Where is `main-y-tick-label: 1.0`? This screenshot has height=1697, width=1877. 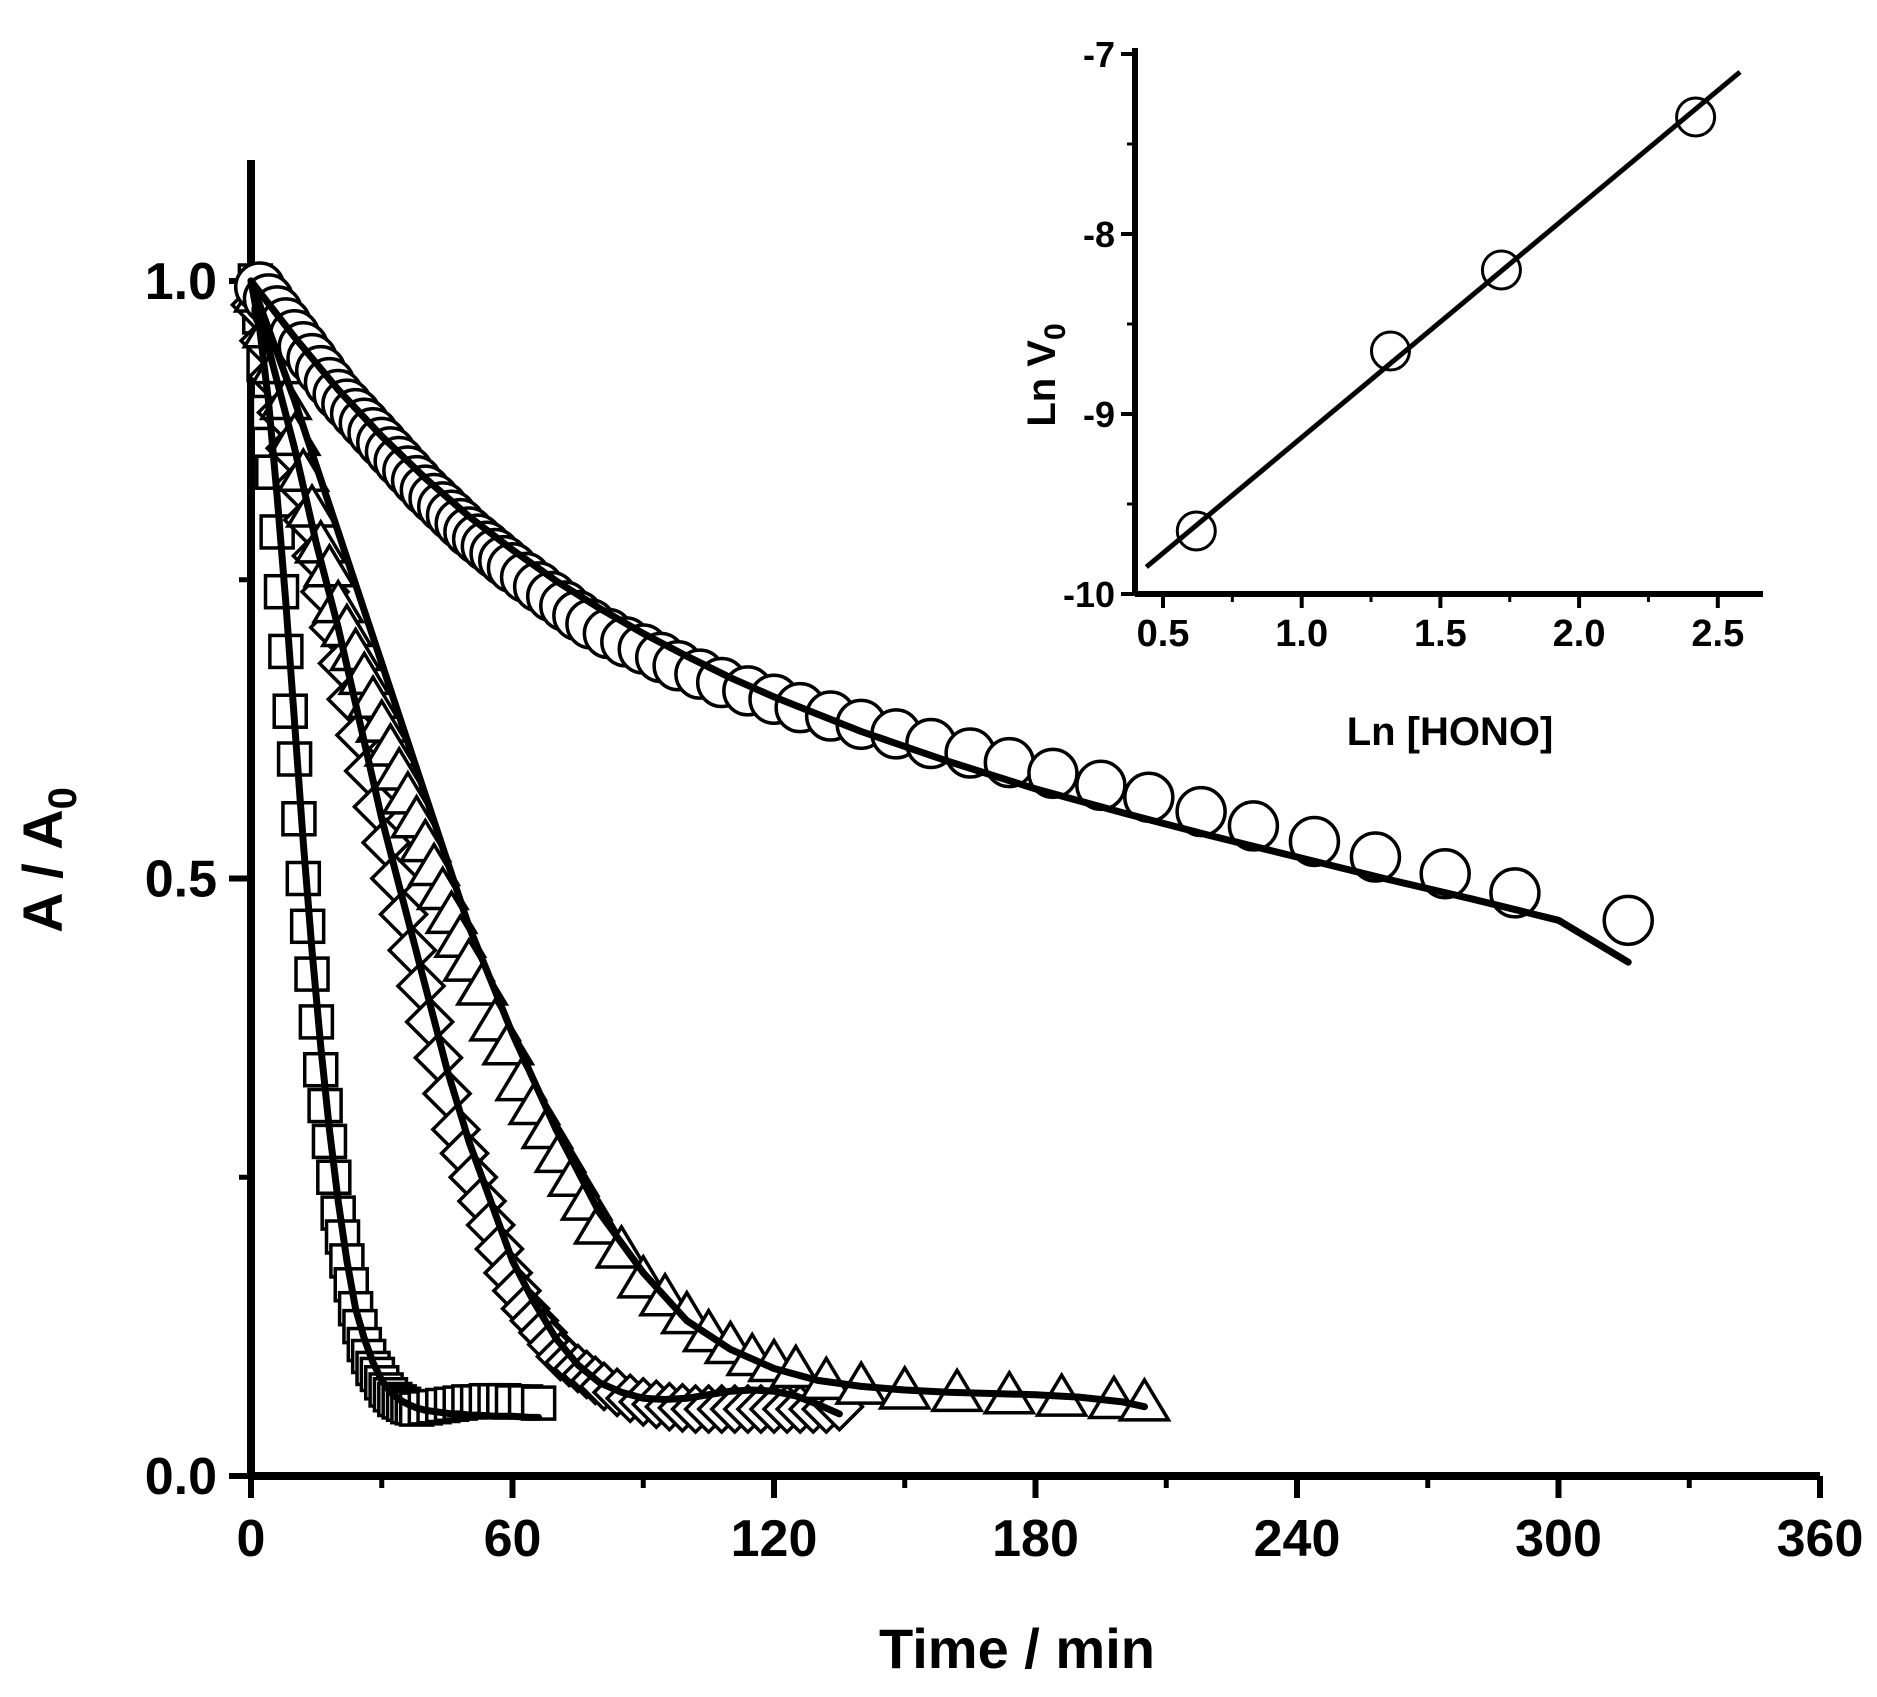
main-y-tick-label: 1.0 is located at coordinates (181, 282).